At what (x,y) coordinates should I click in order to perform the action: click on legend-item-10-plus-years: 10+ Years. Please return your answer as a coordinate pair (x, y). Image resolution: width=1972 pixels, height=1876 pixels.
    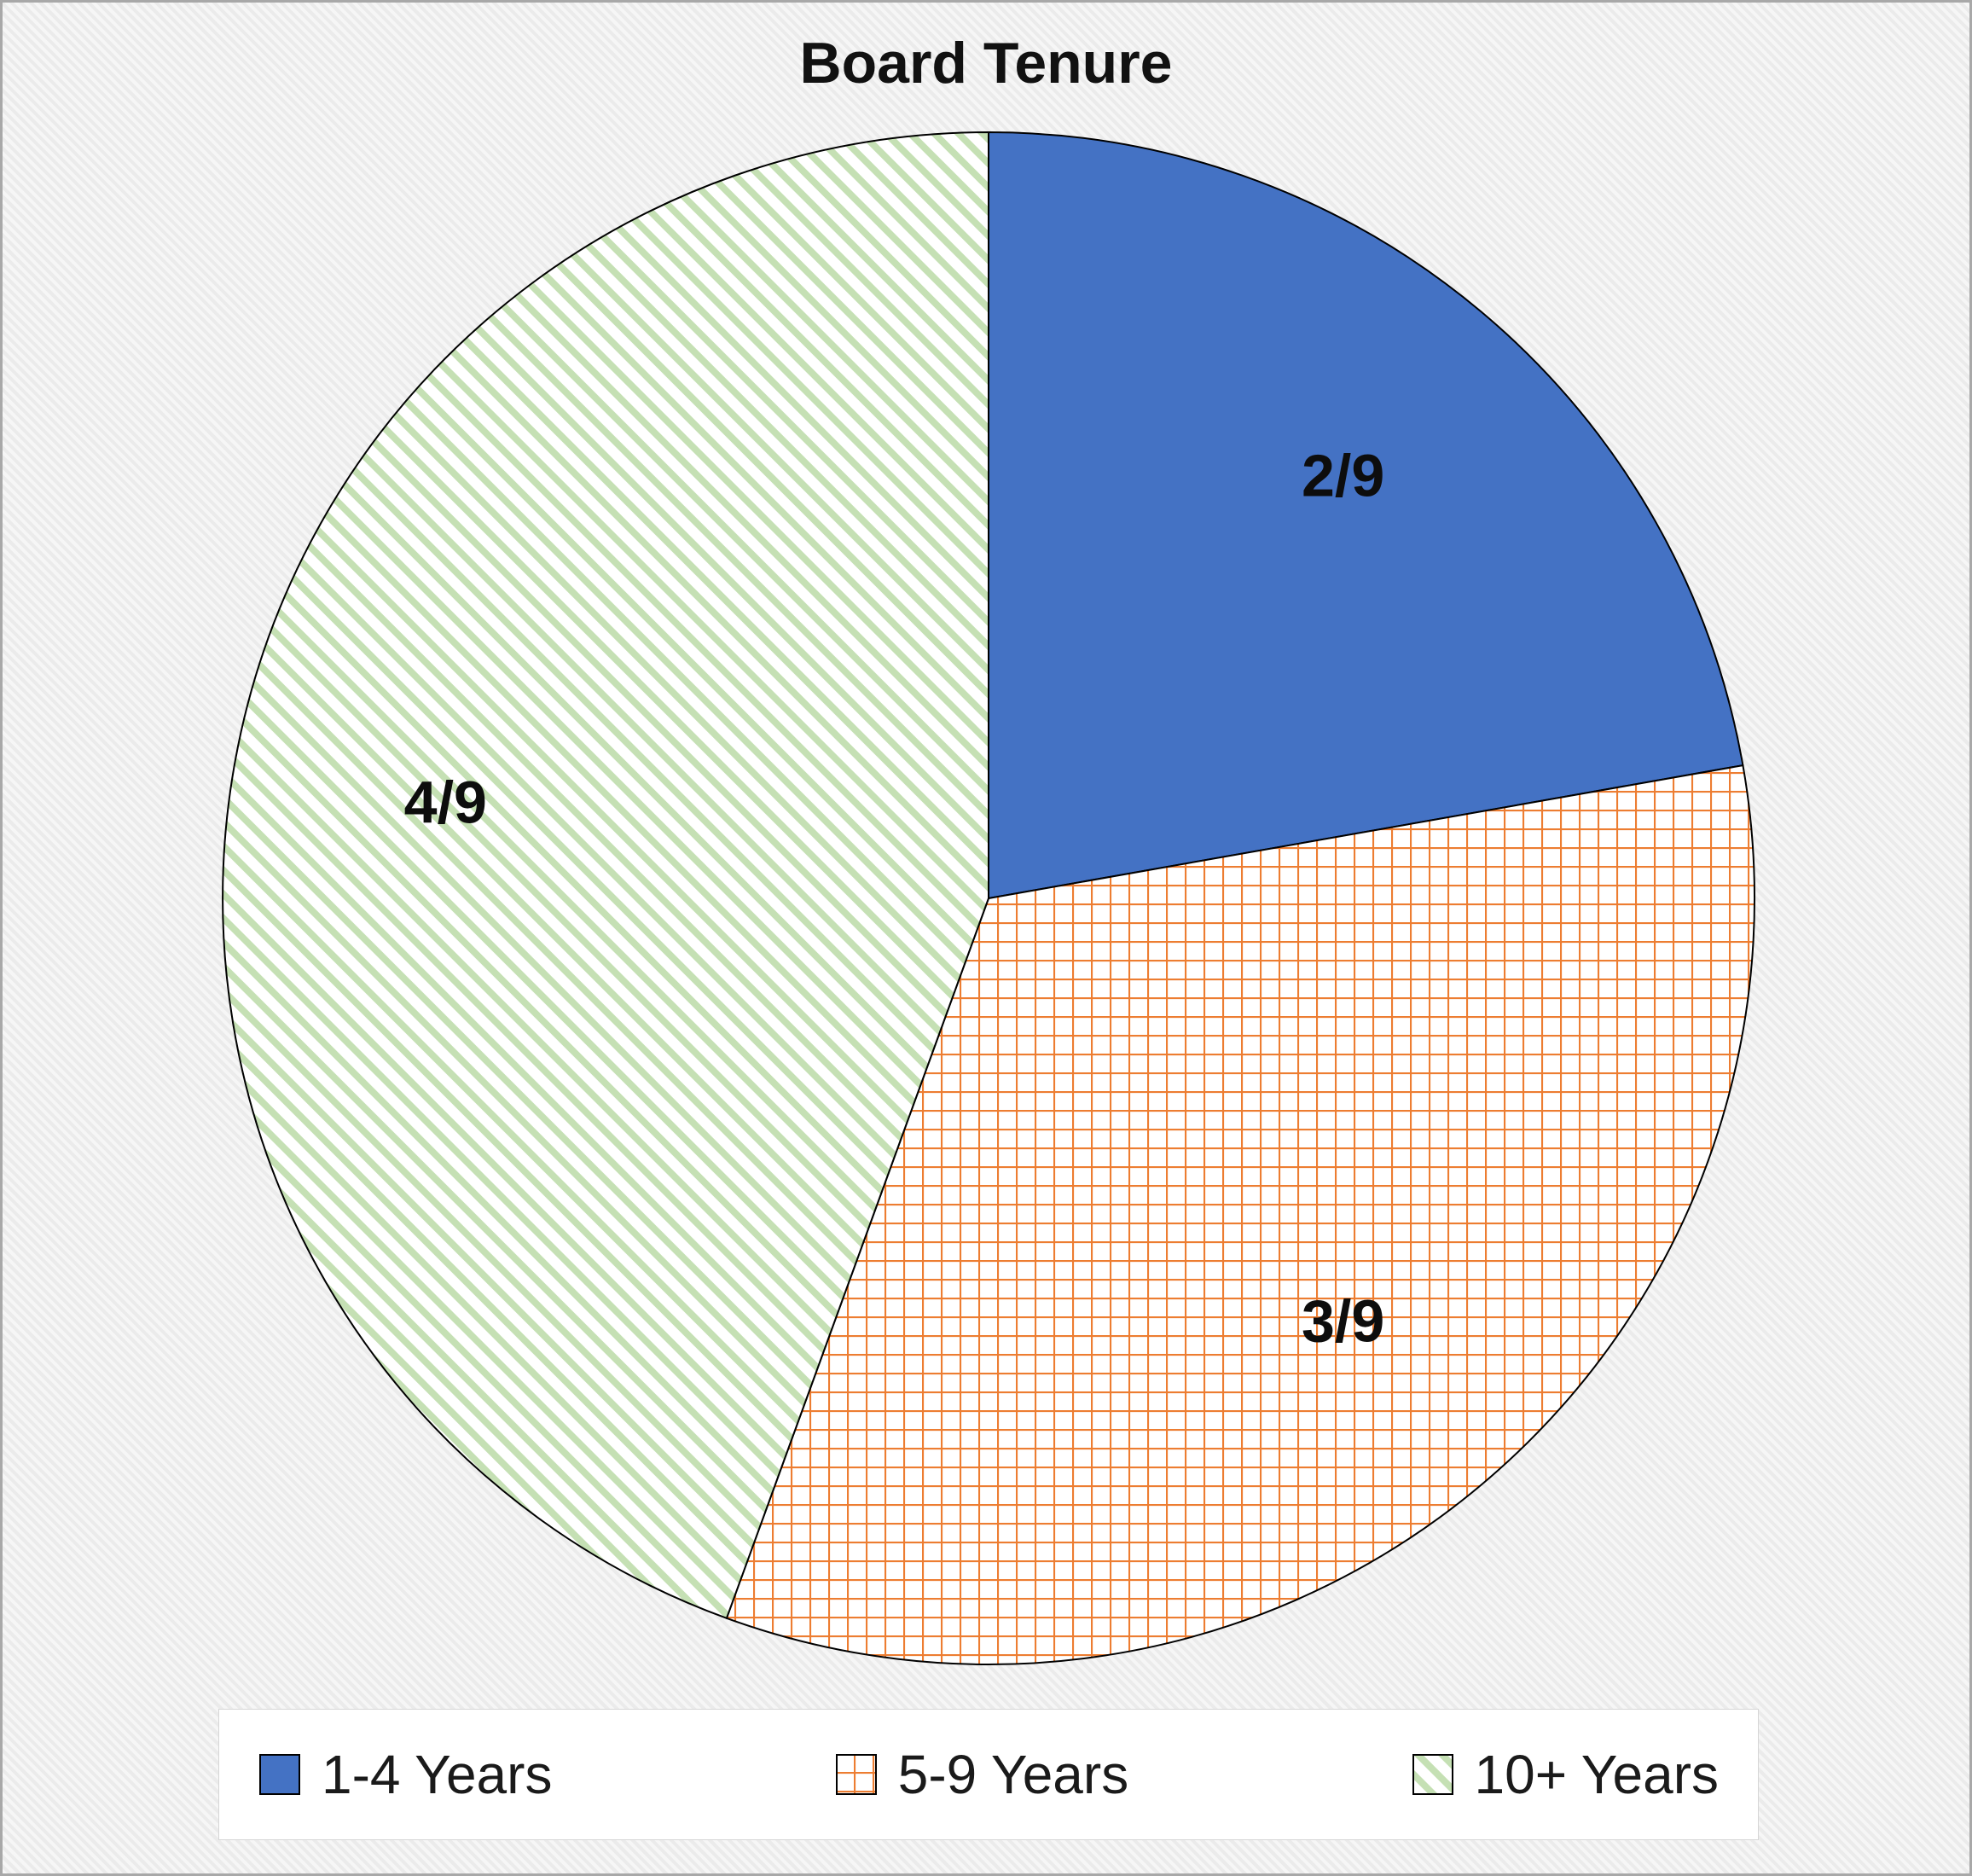
    Looking at the image, I should click on (1566, 1774).